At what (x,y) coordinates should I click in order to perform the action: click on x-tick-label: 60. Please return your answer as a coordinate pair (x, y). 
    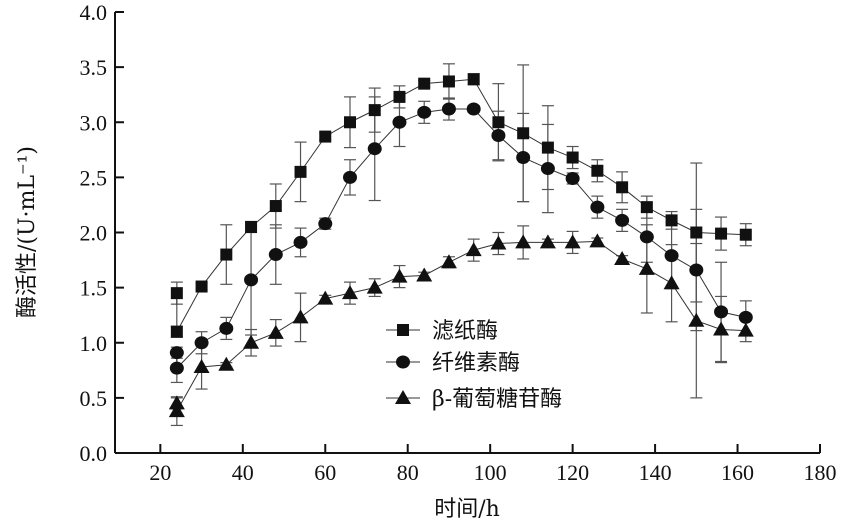
    Looking at the image, I should click on (325, 472).